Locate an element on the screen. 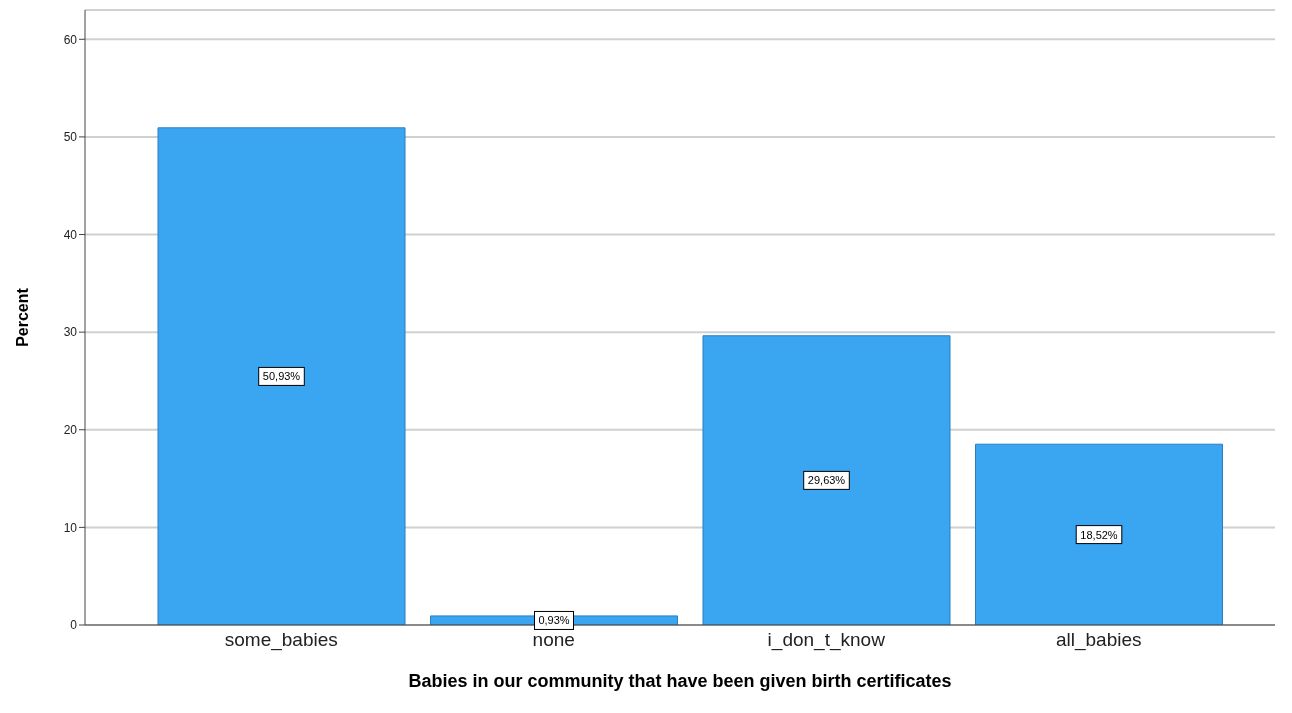  y-tick-label: 0 is located at coordinates (74, 625).